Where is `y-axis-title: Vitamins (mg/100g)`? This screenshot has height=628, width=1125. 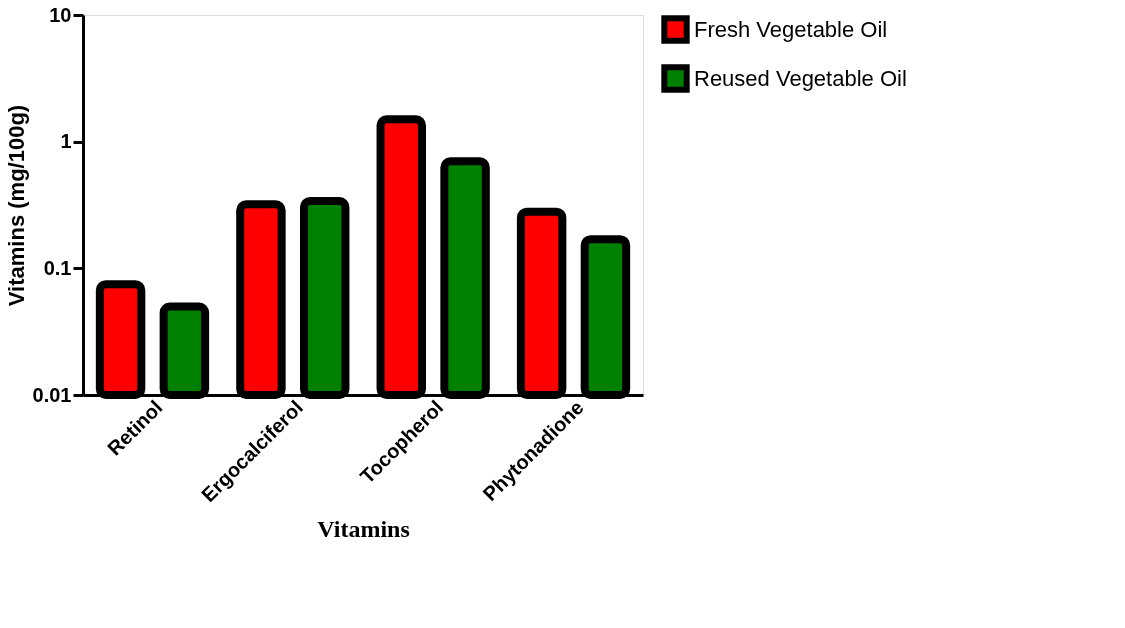 y-axis-title: Vitamins (mg/100g) is located at coordinates (16, 205).